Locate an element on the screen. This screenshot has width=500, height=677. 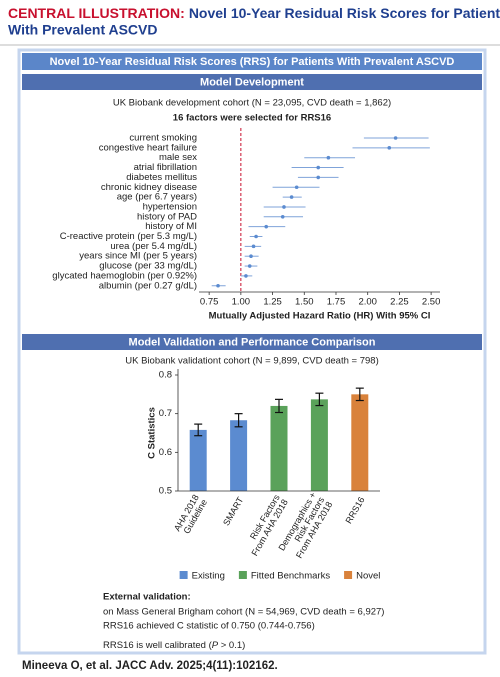
y-tick-label: 0.8 is located at coordinates (165, 375).